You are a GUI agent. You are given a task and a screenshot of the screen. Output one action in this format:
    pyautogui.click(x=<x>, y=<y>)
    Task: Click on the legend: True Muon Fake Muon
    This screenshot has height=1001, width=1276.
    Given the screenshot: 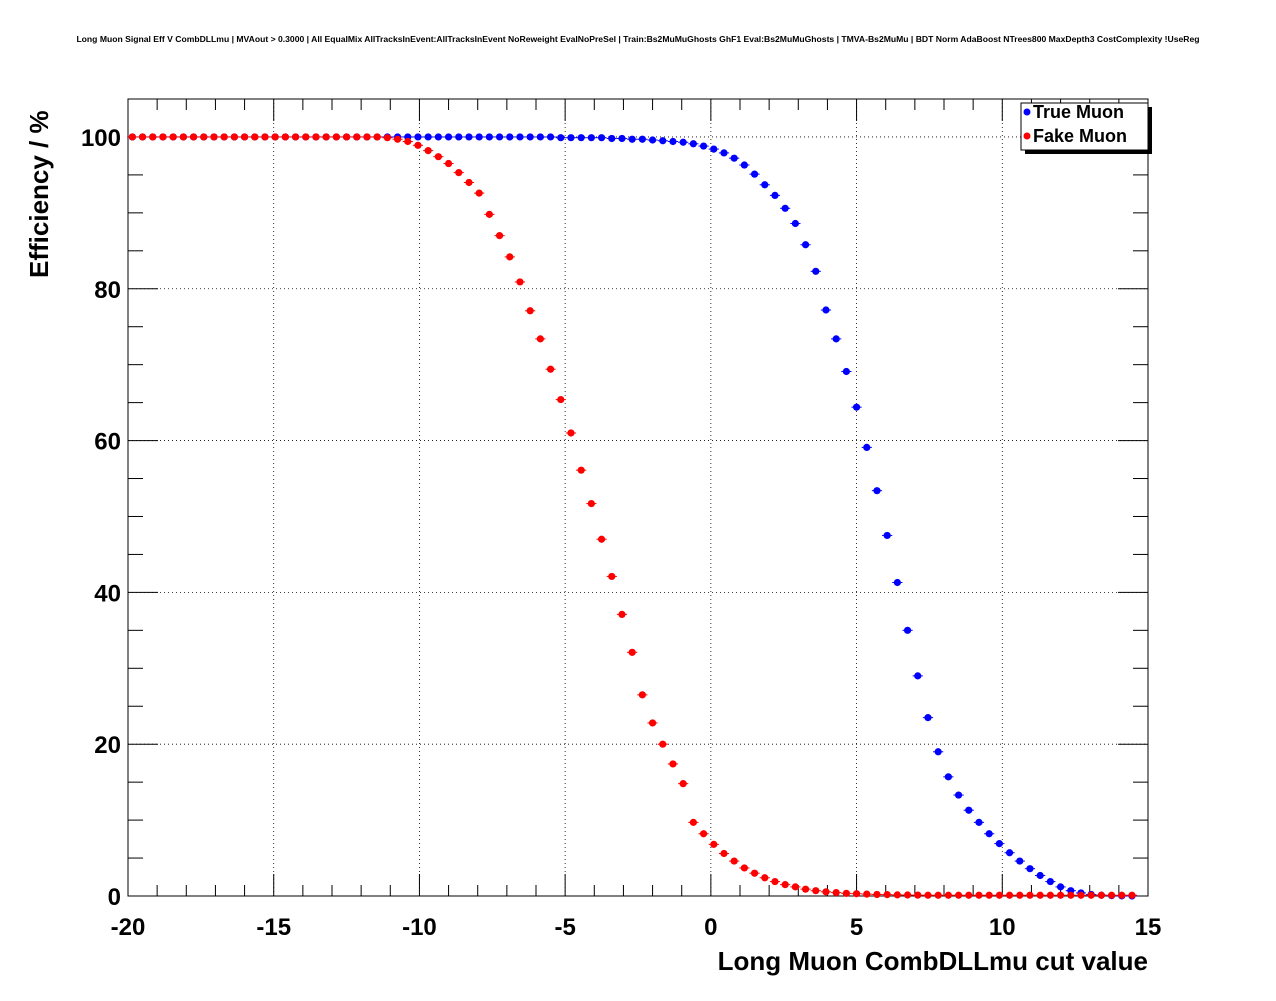 What is the action you would take?
    pyautogui.click(x=1086, y=128)
    